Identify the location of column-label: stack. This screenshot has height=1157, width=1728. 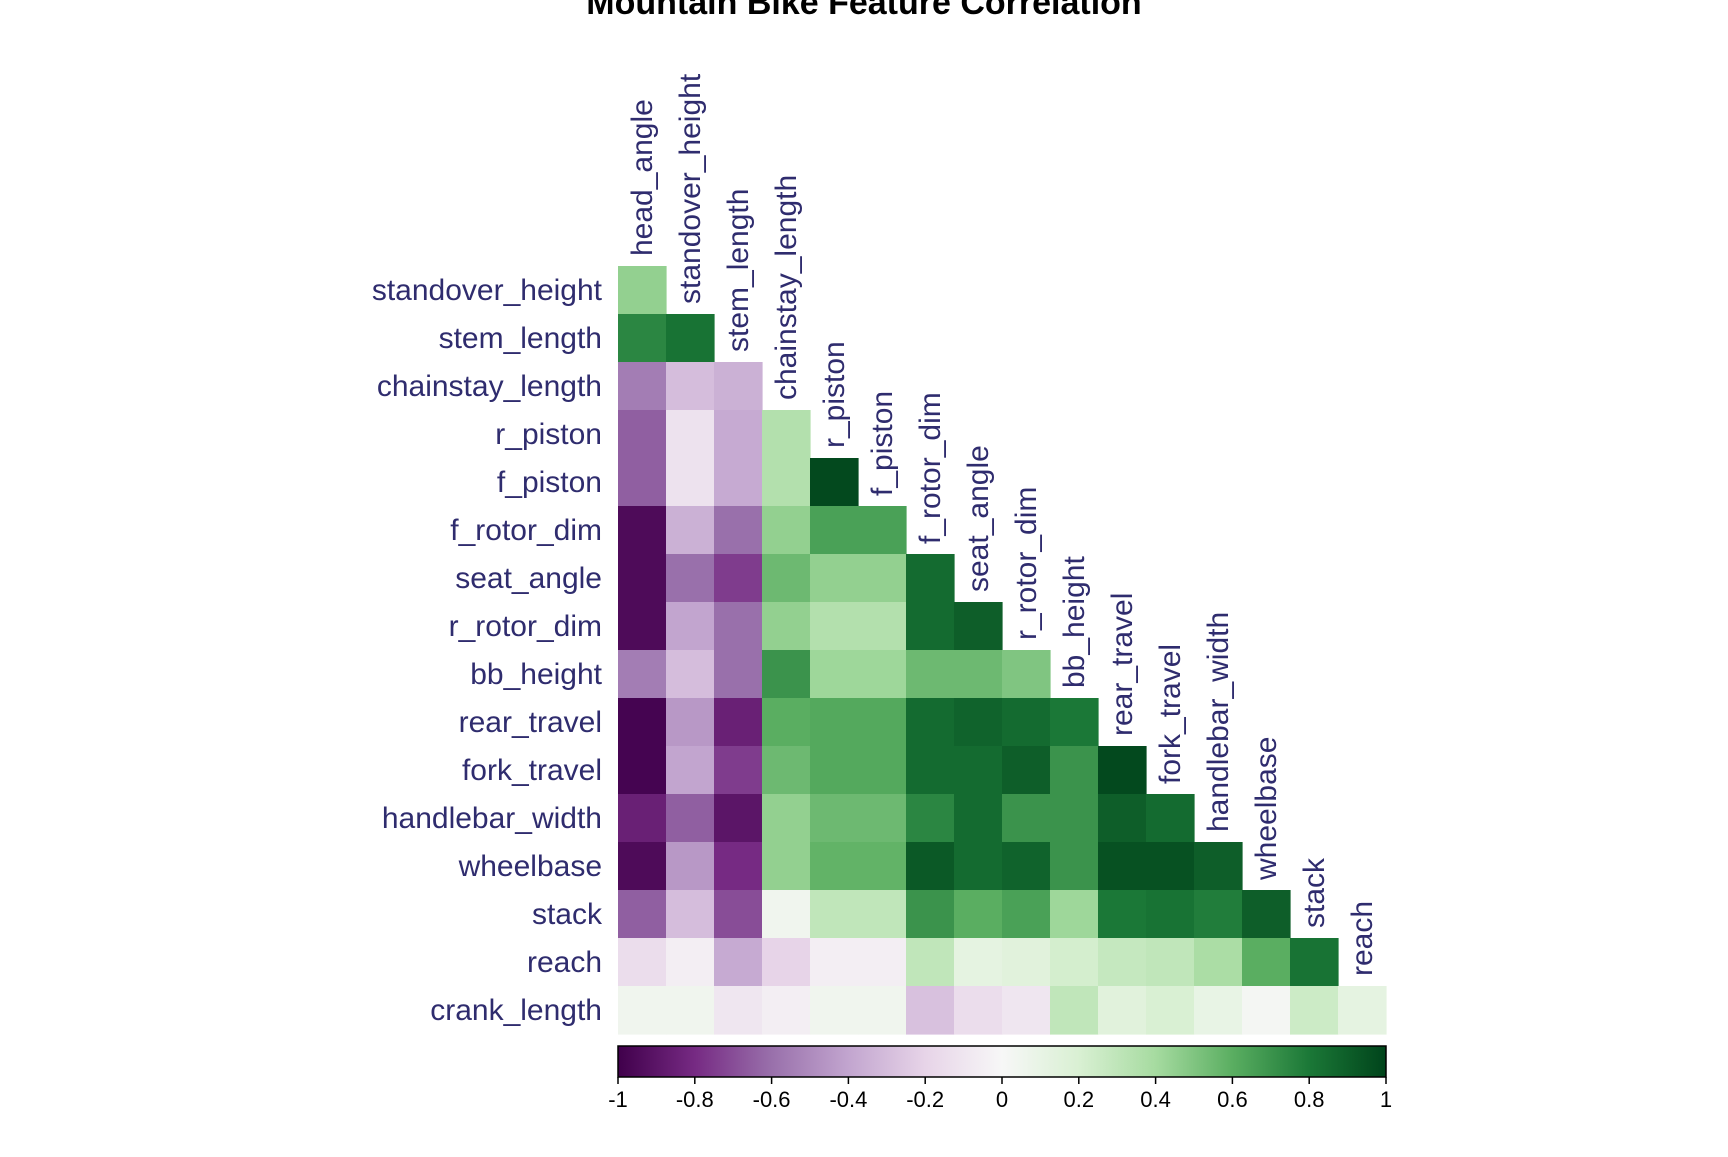
(1314, 892).